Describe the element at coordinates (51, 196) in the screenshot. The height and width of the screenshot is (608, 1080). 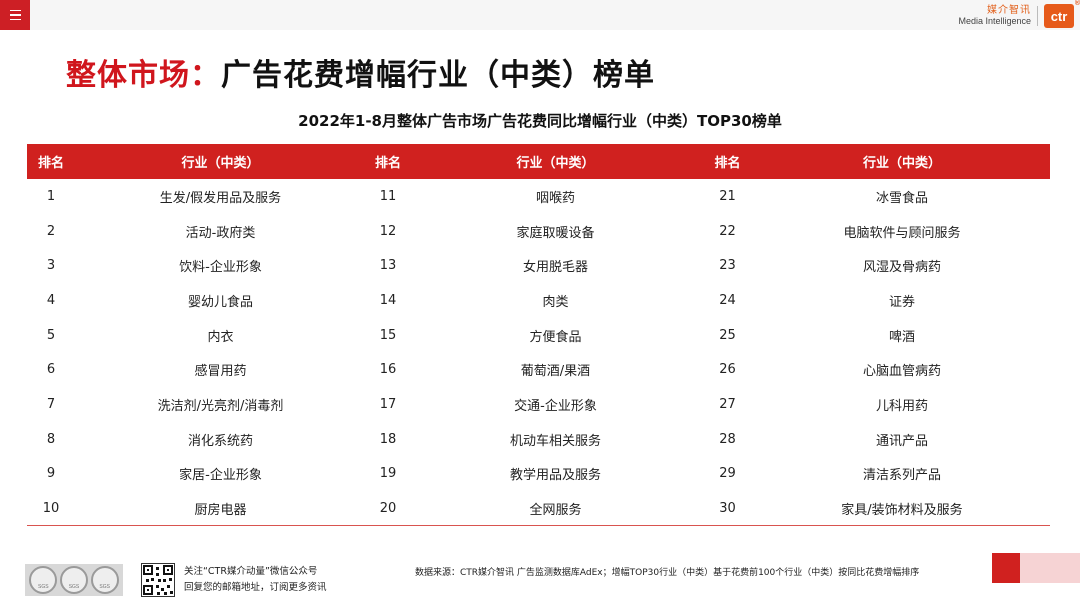
I see `rank-cell: 1` at that location.